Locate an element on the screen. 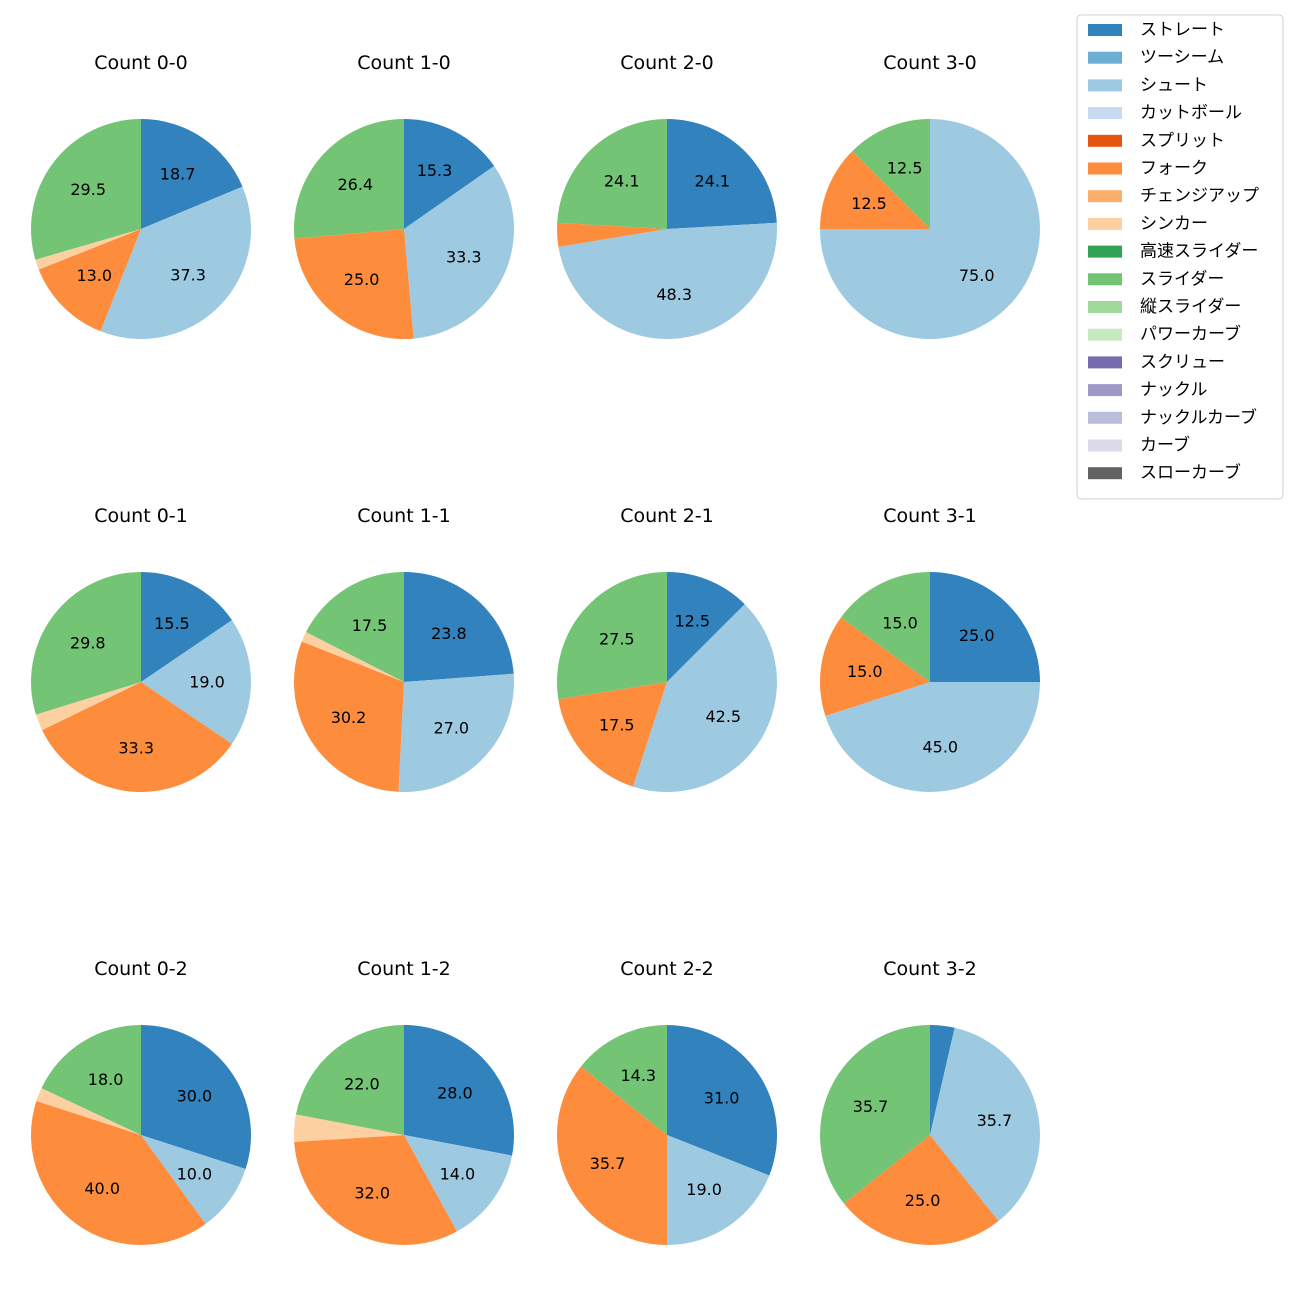  legend-frame is located at coordinates (1180, 257).